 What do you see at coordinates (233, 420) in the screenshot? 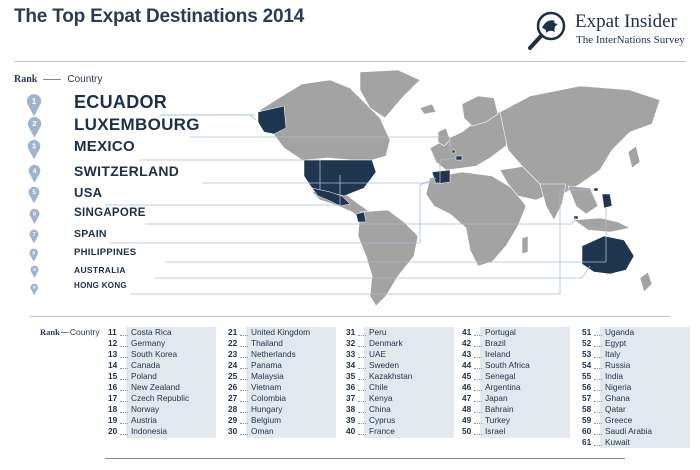
I see `rank-number: 29` at bounding box center [233, 420].